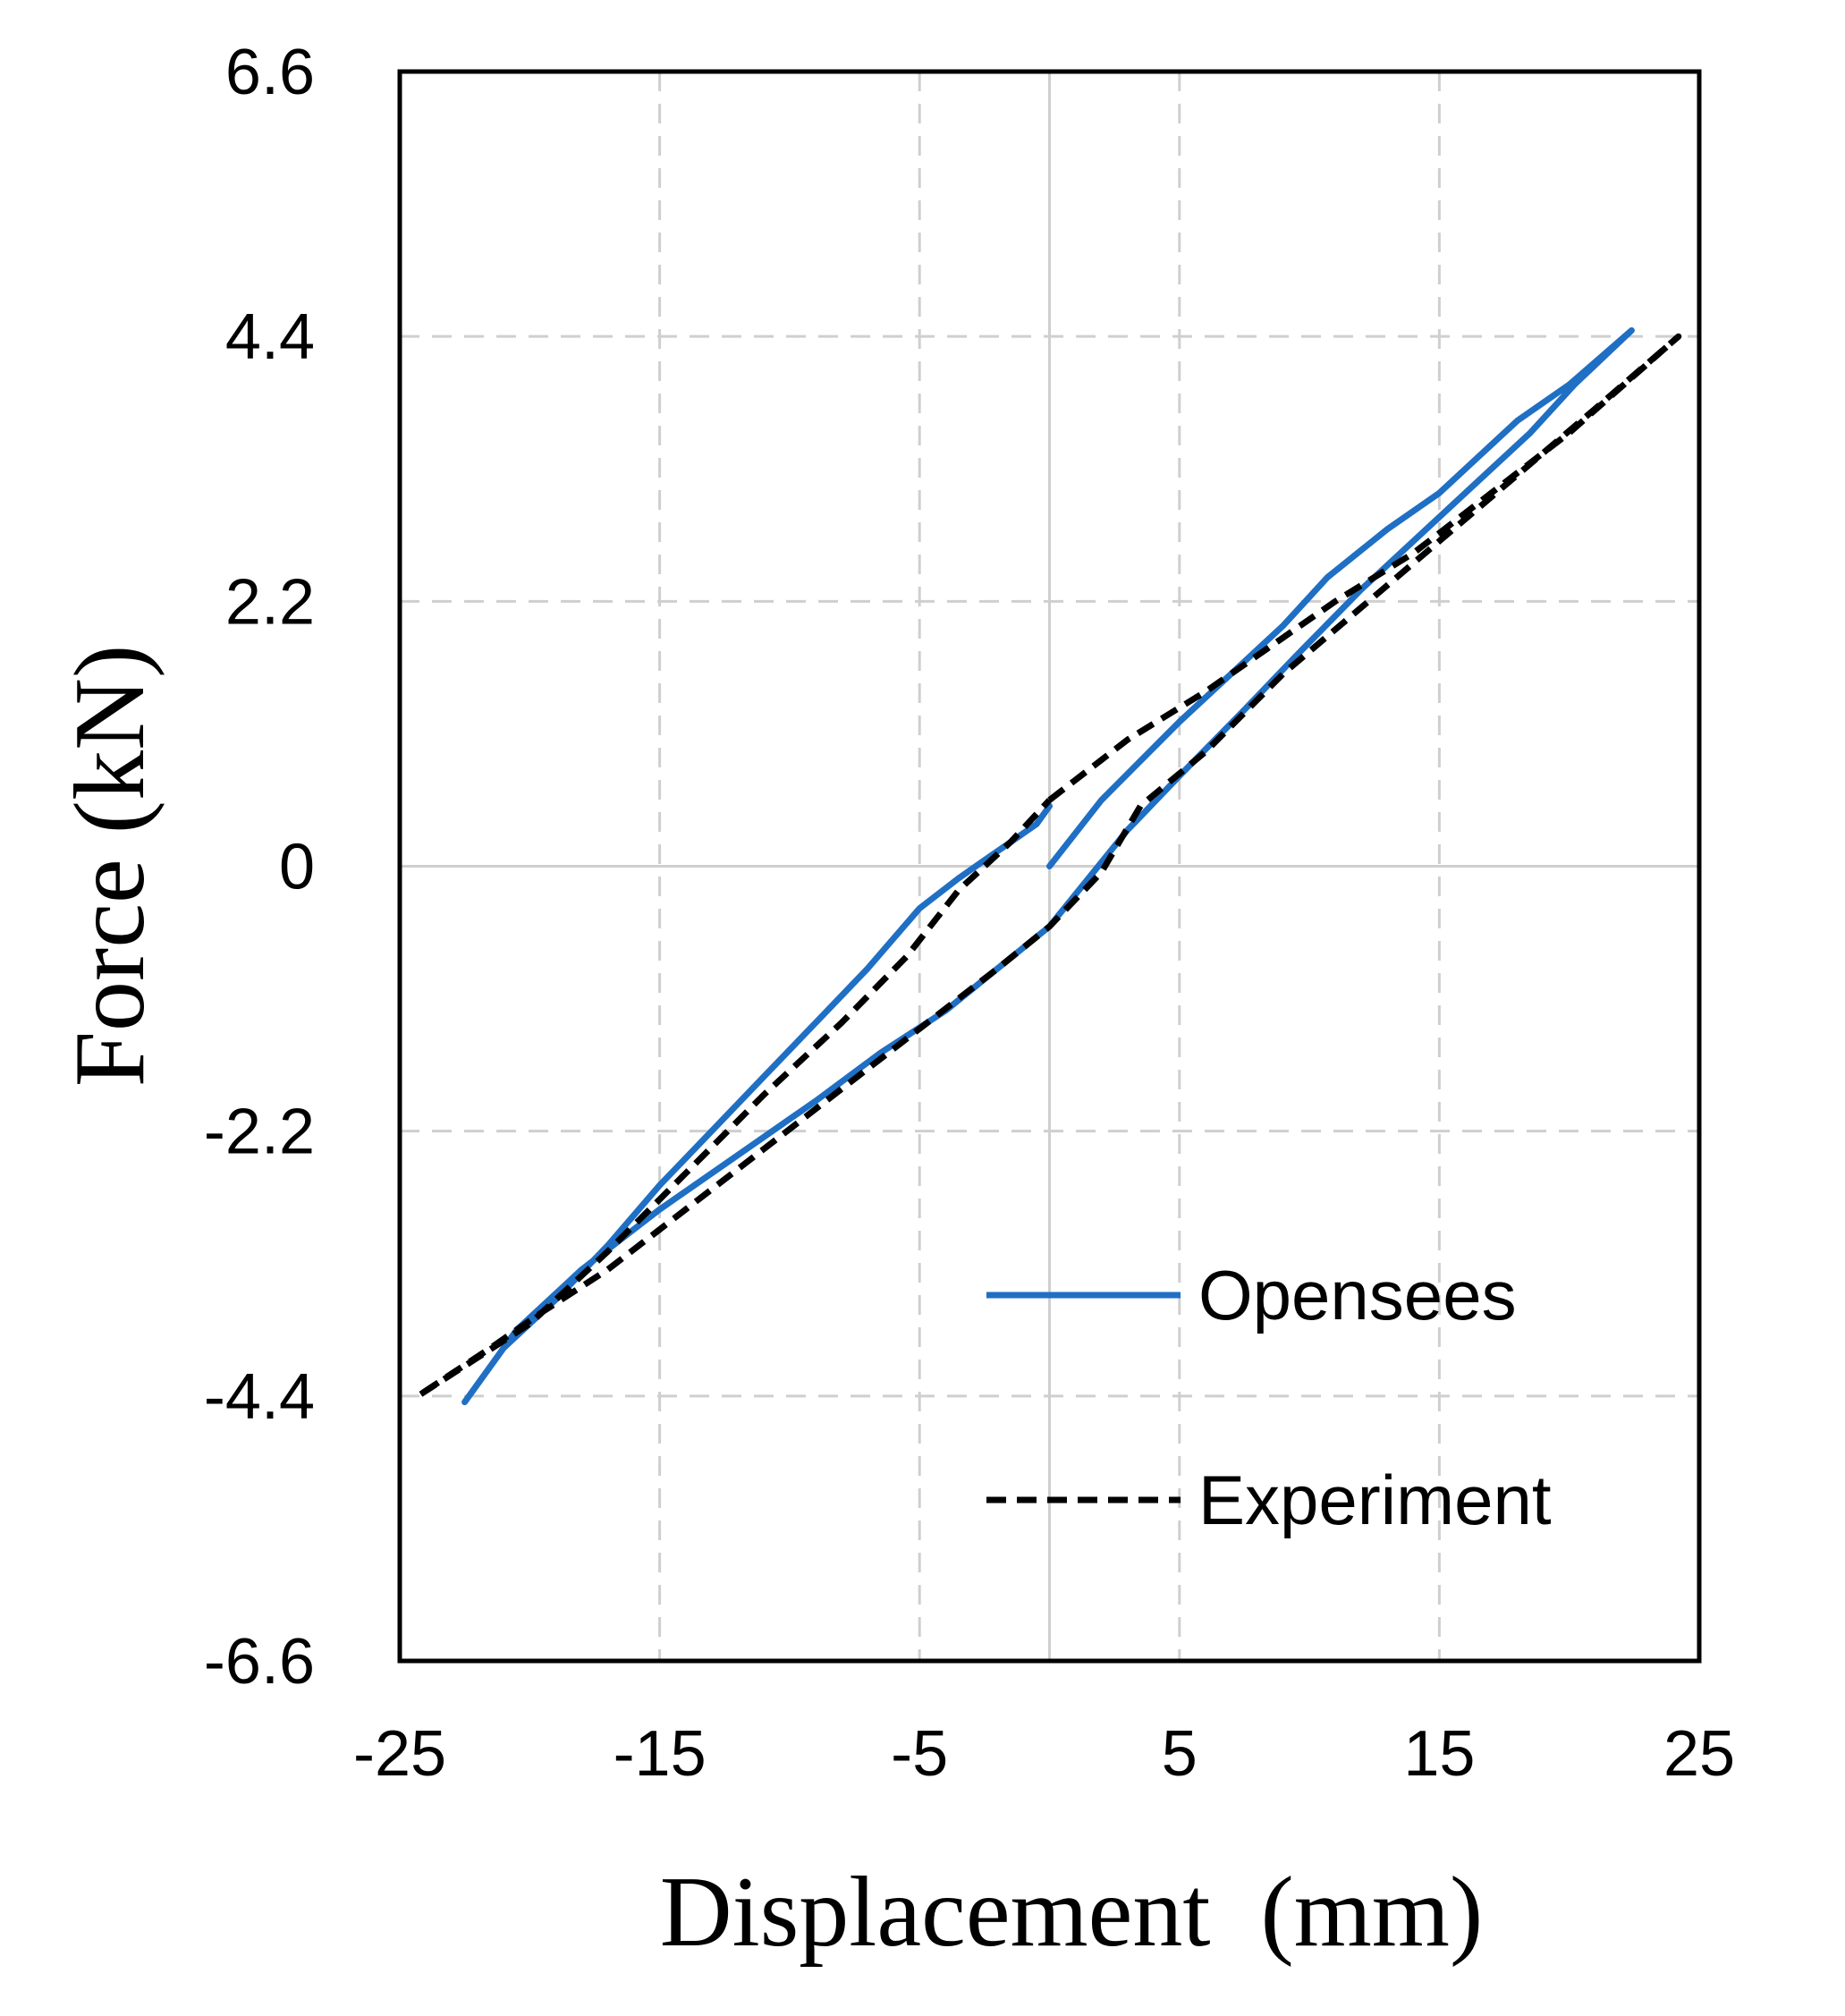 Image resolution: width=1845 pixels, height=2016 pixels. I want to click on y-tick-labels: 6.6 4.4 2.2 0 -2.2 -4.4 -6.6, so click(259, 867).